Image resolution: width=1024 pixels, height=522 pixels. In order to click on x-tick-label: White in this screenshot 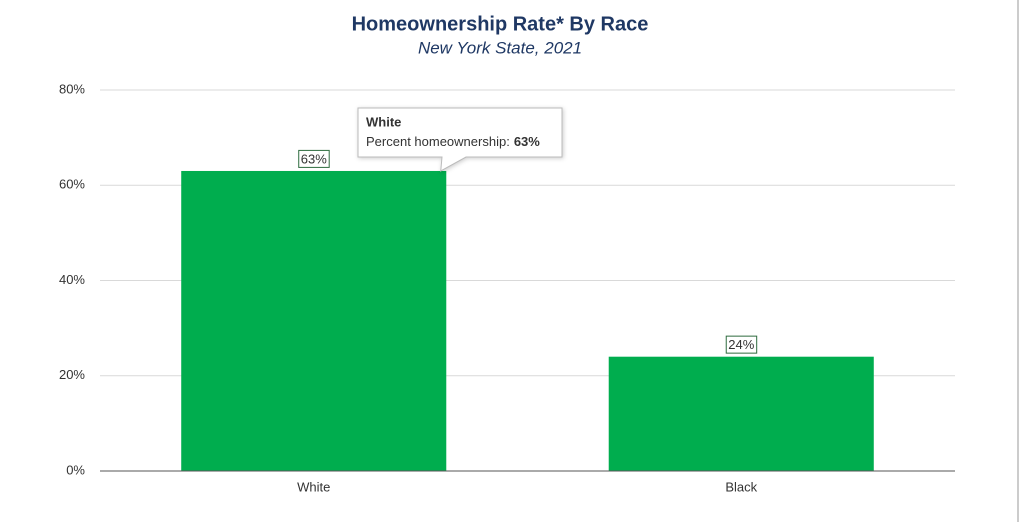, I will do `click(313, 486)`.